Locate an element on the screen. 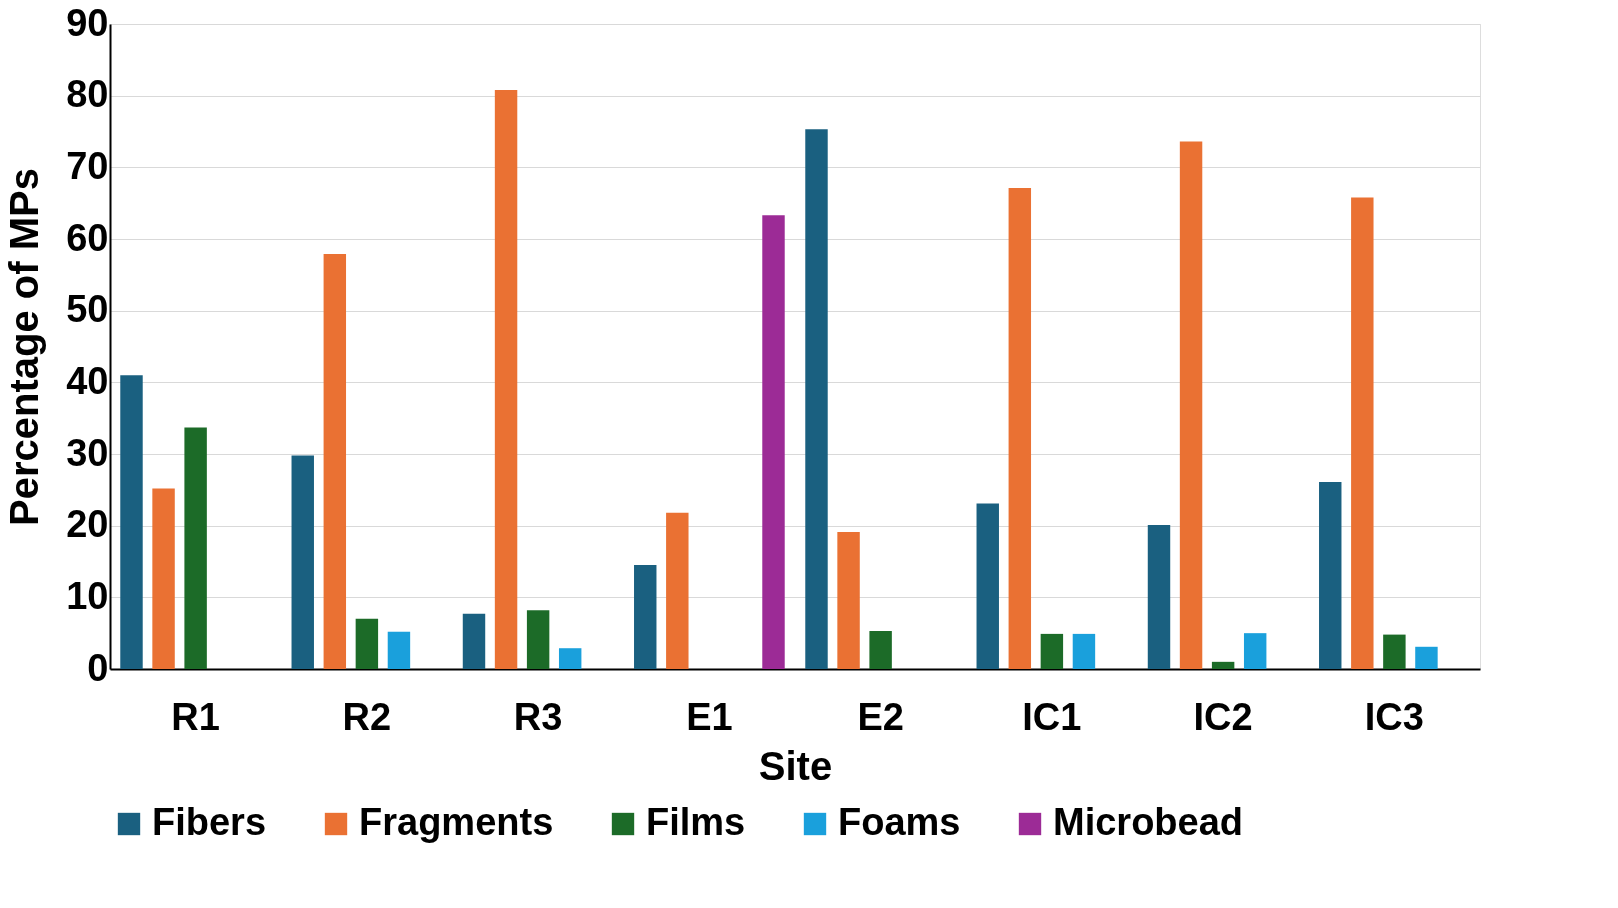  y-tick-label: 0 is located at coordinates (98, 667).